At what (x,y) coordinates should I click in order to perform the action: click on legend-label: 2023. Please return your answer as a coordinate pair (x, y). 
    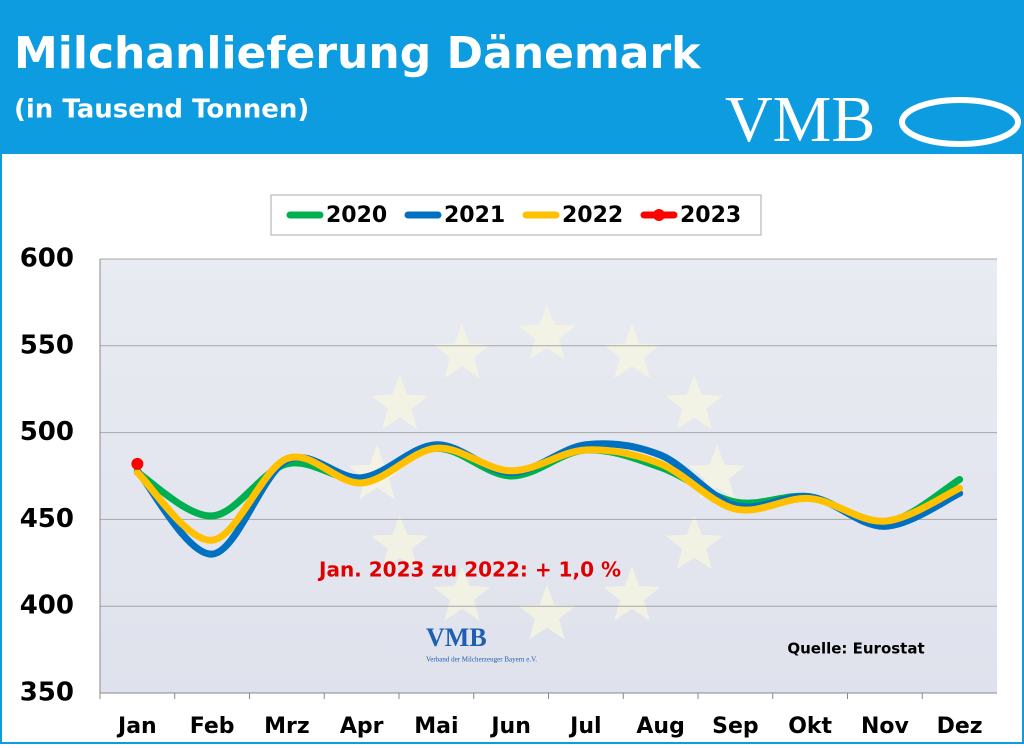
    Looking at the image, I should click on (710, 215).